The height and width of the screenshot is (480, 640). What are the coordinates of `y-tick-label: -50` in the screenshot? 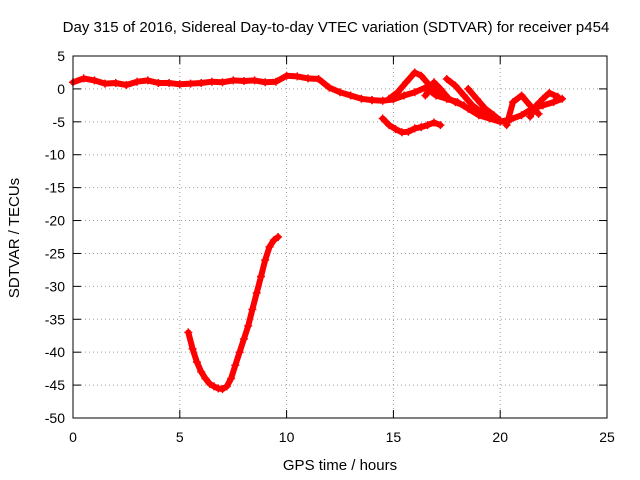 It's located at (55, 418).